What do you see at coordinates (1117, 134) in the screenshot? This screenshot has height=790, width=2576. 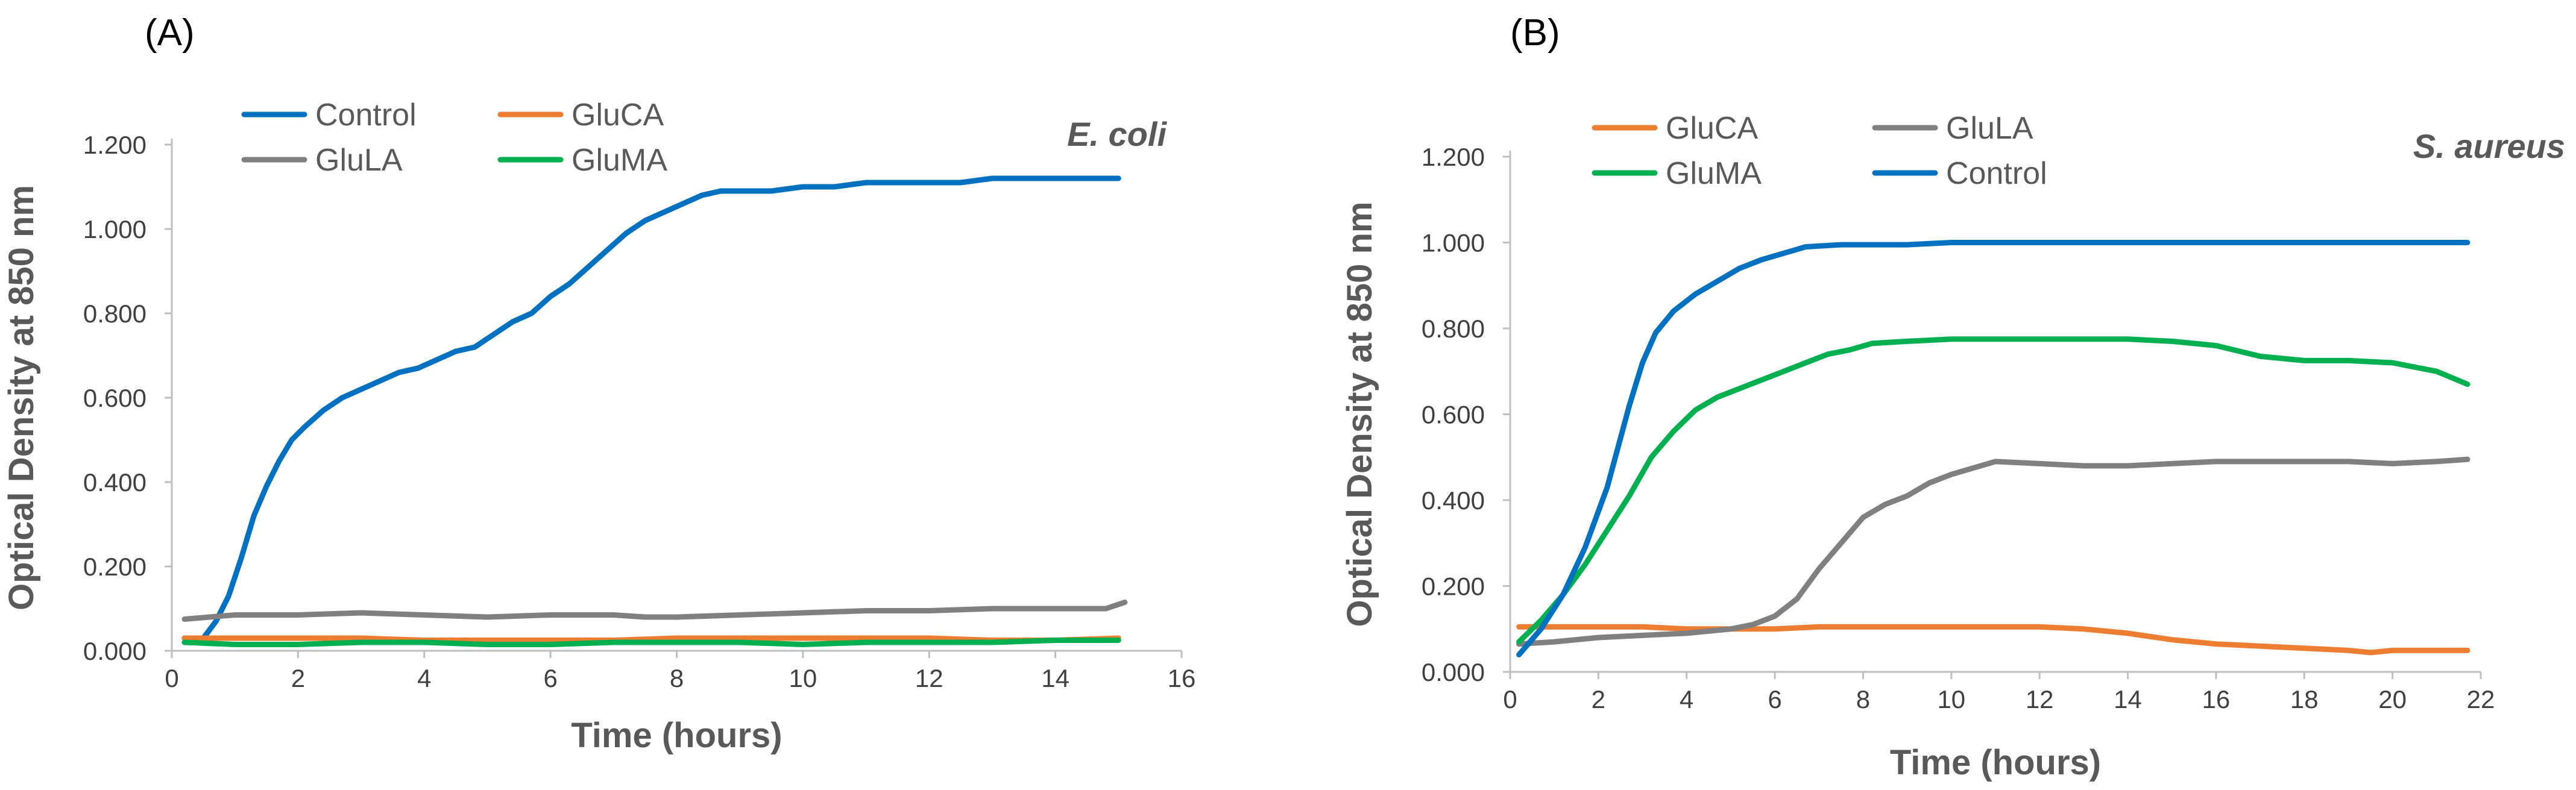 I see `organism-label: E. coli` at bounding box center [1117, 134].